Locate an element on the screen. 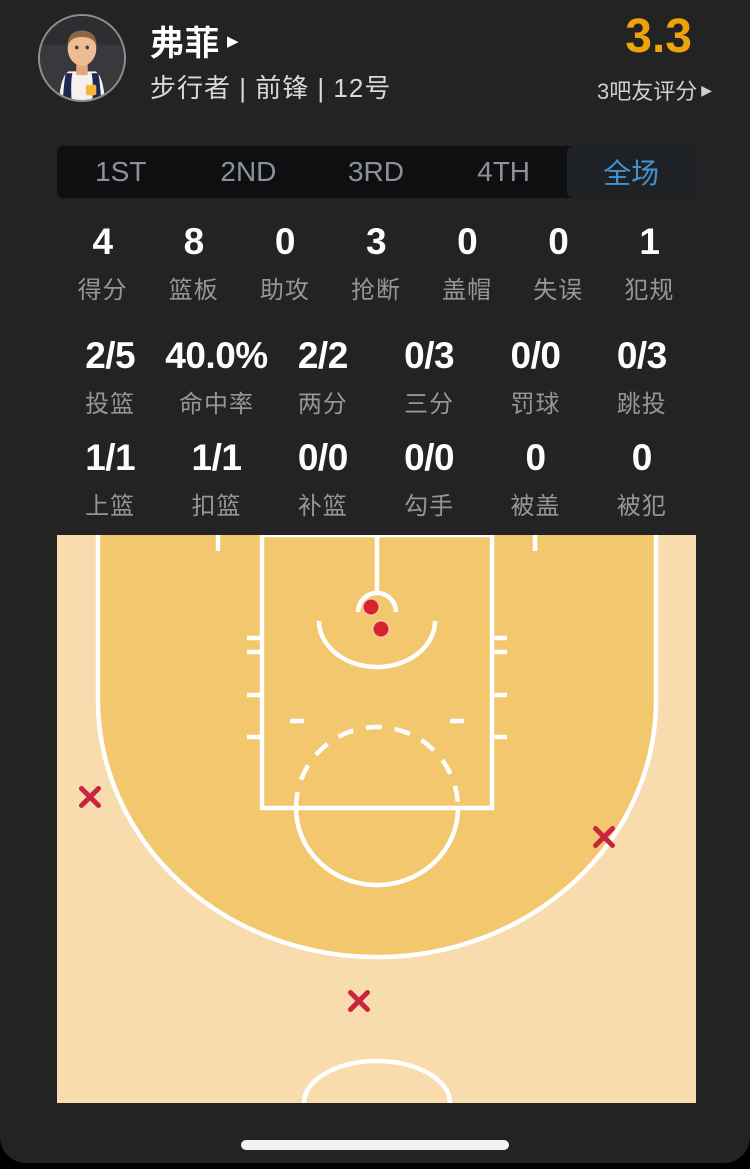 Image resolution: width=750 pixels, height=1169 pixels. rating-caption-link: 3吧友评分 ▶ is located at coordinates (654, 90).